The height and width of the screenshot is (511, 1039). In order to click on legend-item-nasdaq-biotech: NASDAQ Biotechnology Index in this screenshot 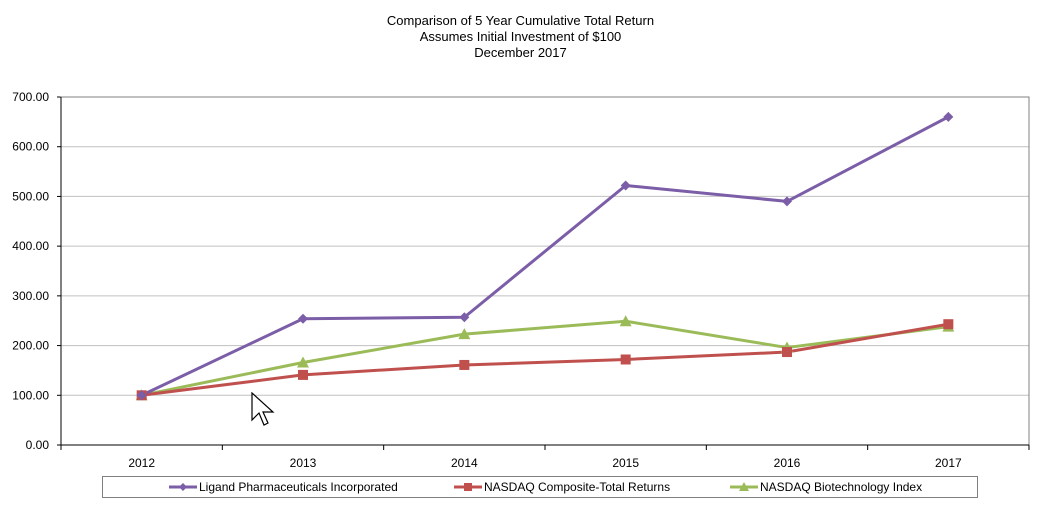, I will do `click(826, 487)`.